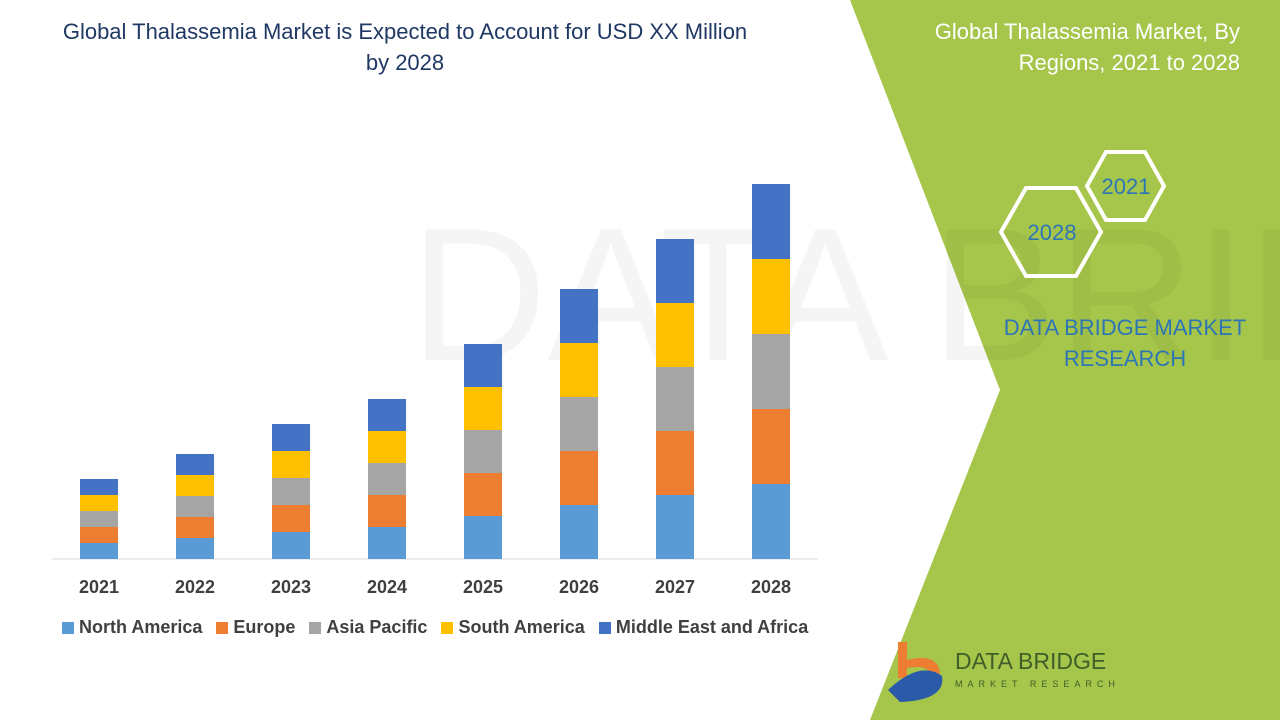 Image resolution: width=1280 pixels, height=720 pixels. I want to click on legend-item-europe: Europe, so click(255, 627).